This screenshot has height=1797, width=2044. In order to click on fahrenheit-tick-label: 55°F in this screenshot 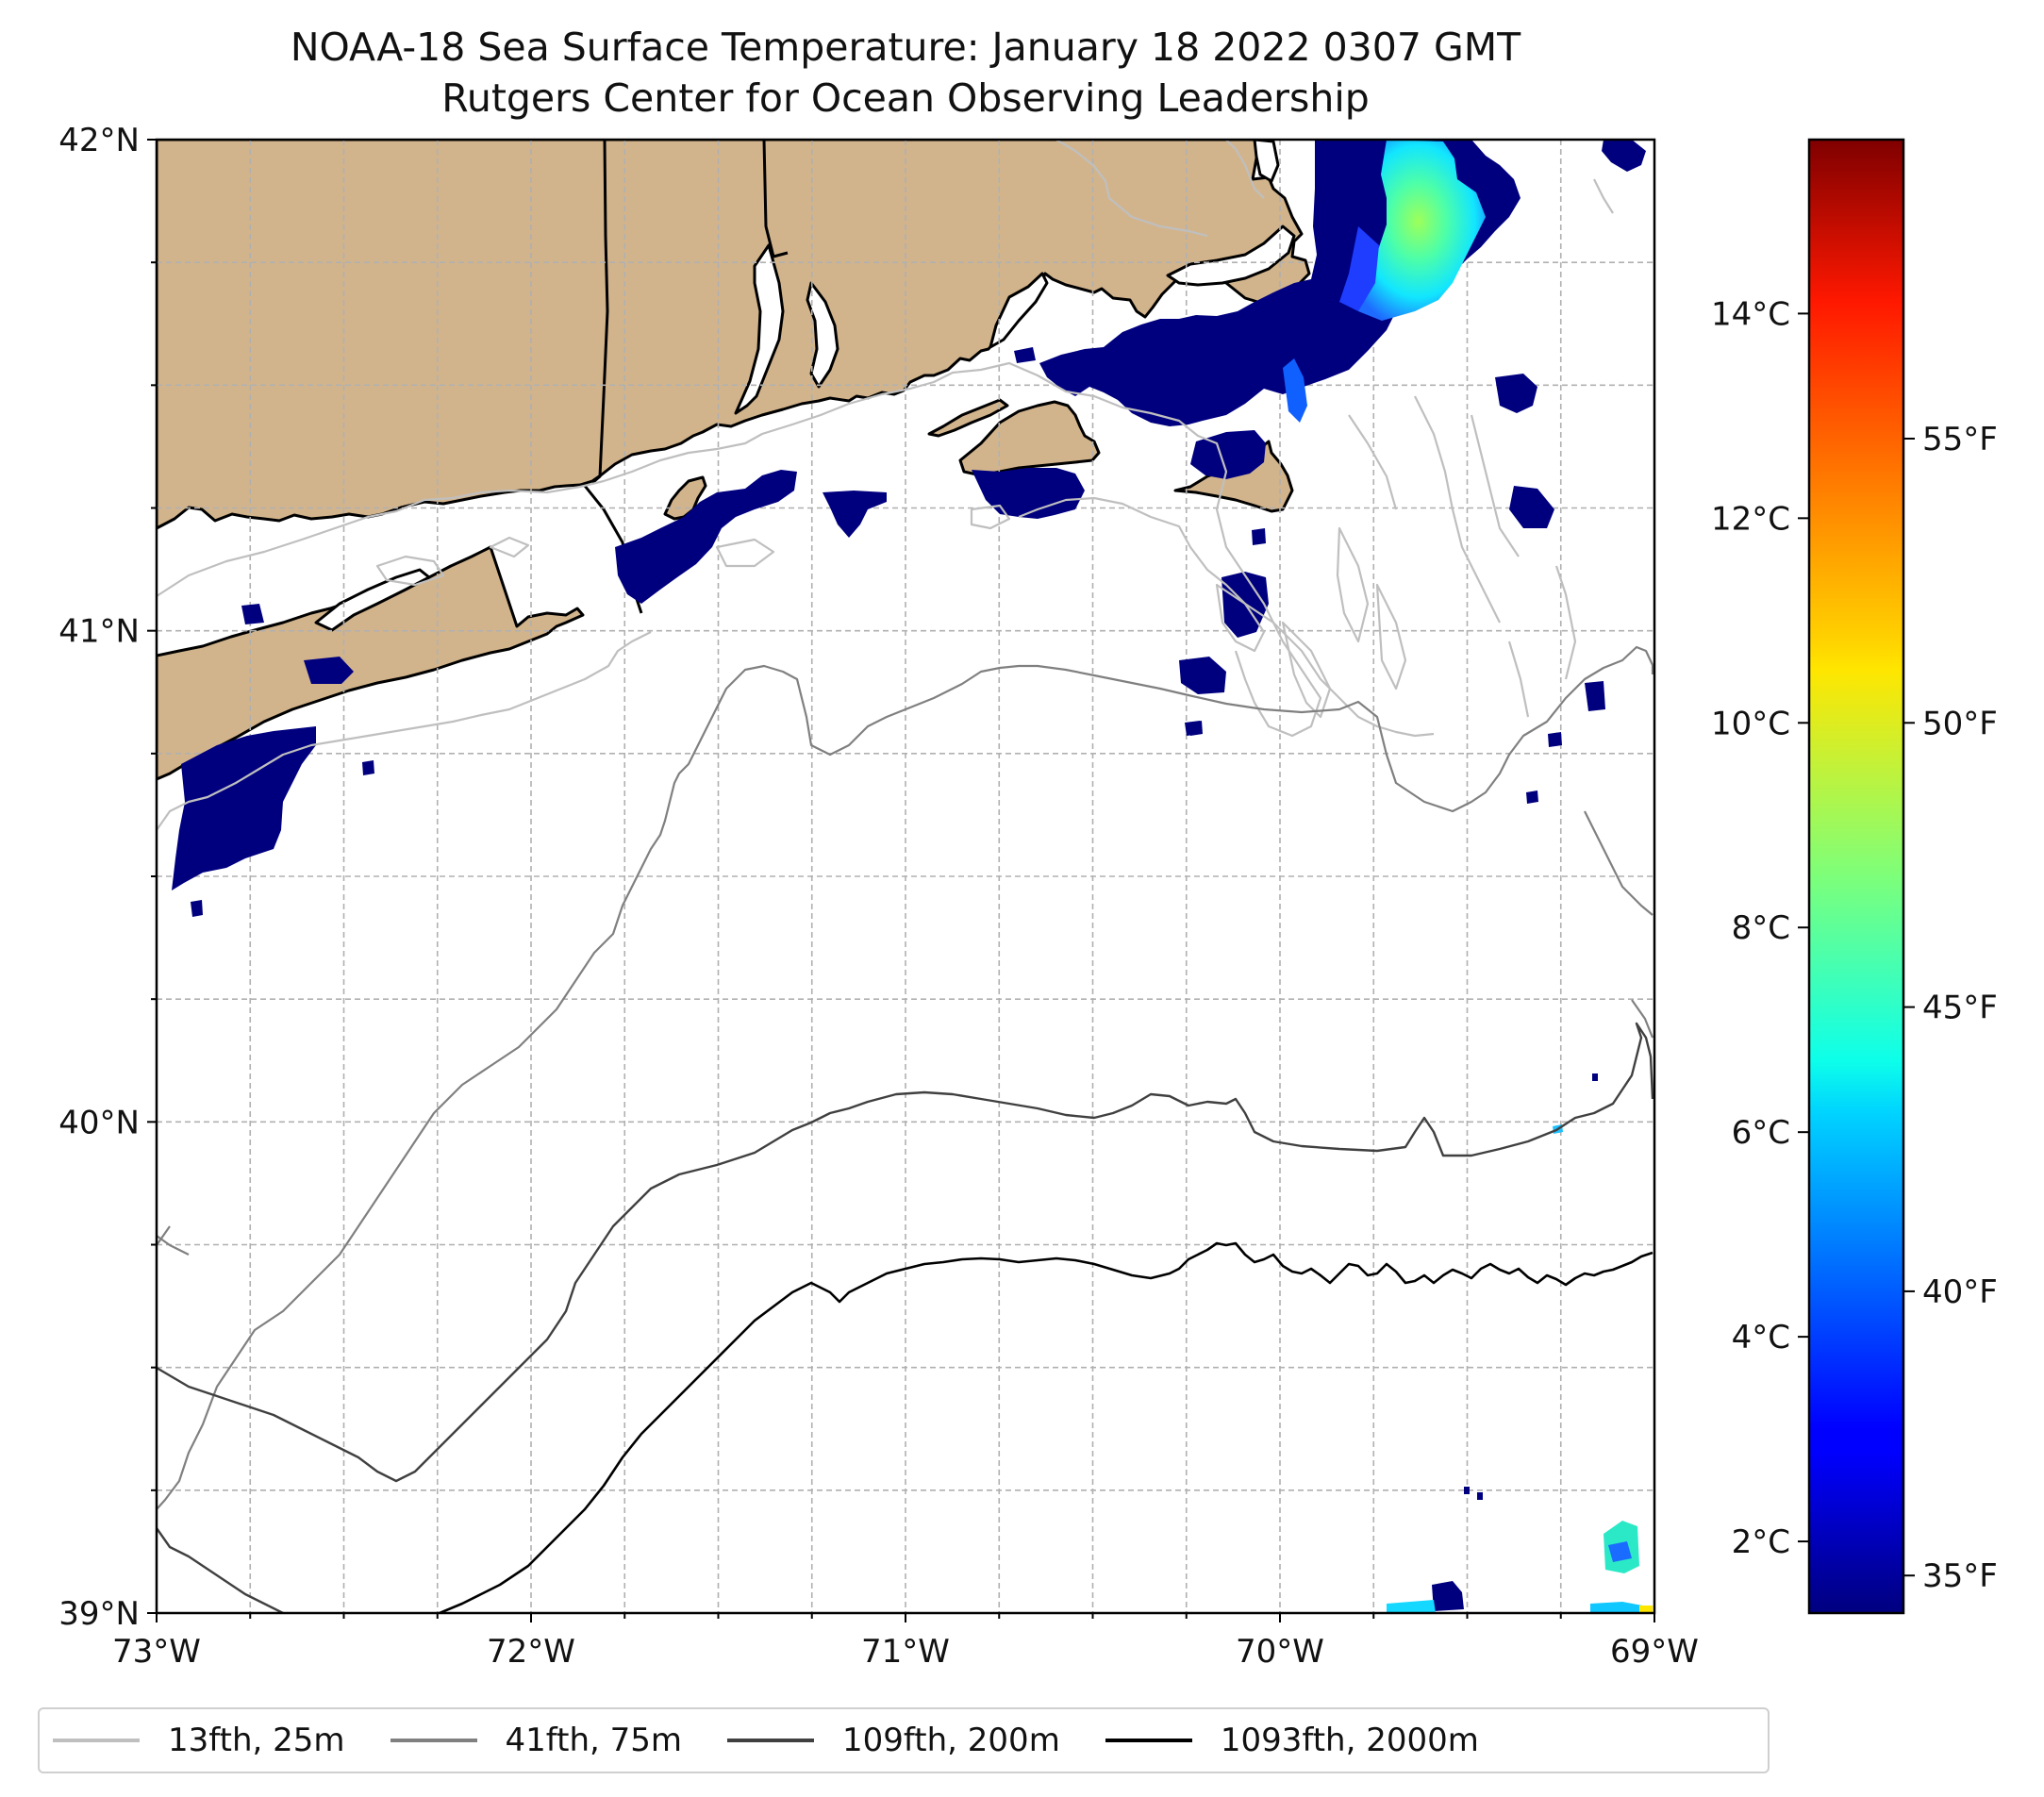, I will do `click(1960, 439)`.